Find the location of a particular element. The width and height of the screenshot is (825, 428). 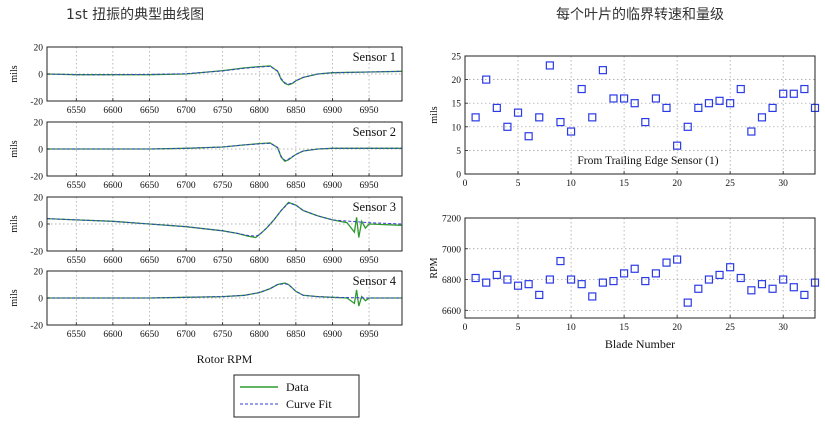

plot-annotation: From Trailing Edge Sensor (1) is located at coordinates (647, 161).